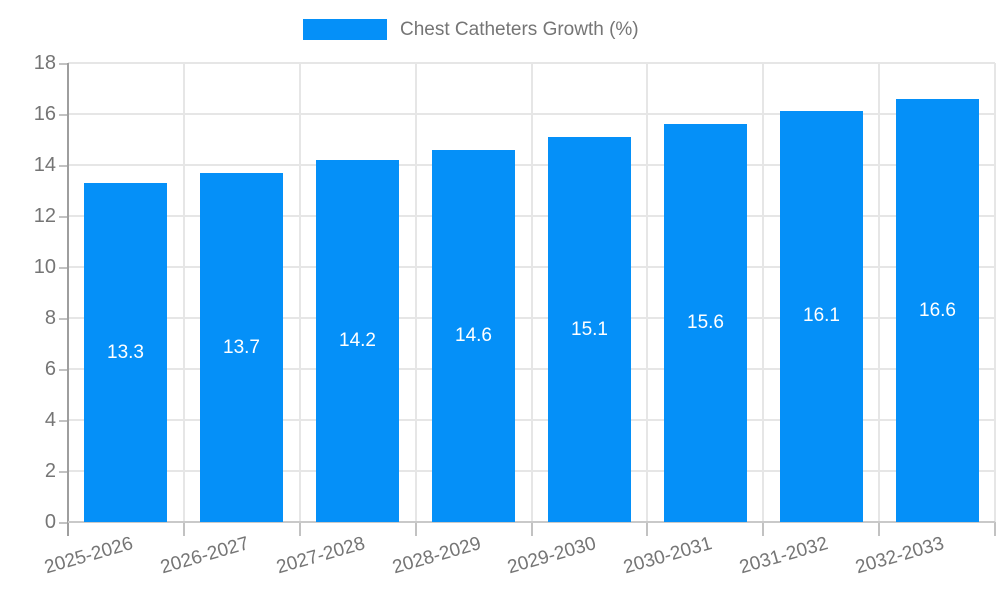  I want to click on bar-value-label: 15.6, so click(705, 322).